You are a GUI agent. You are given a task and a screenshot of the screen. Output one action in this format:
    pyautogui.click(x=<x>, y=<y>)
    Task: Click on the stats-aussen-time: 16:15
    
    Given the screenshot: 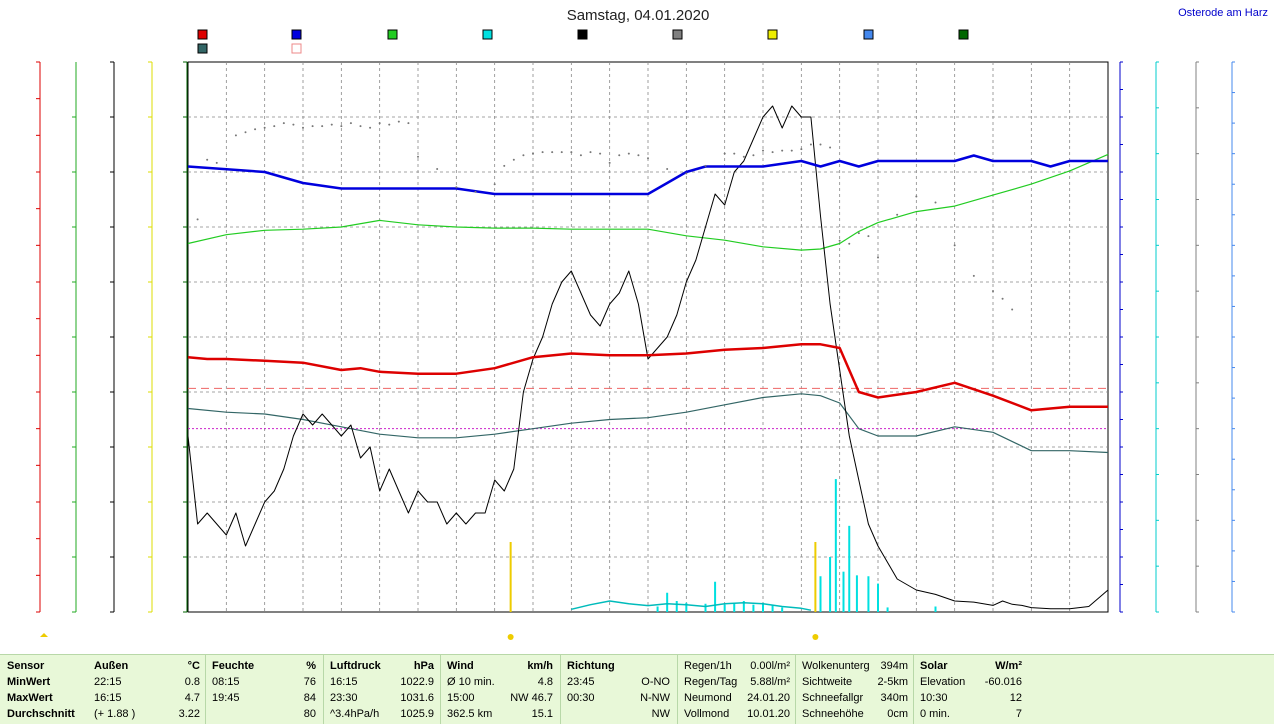 What is the action you would take?
    pyautogui.click(x=108, y=698)
    